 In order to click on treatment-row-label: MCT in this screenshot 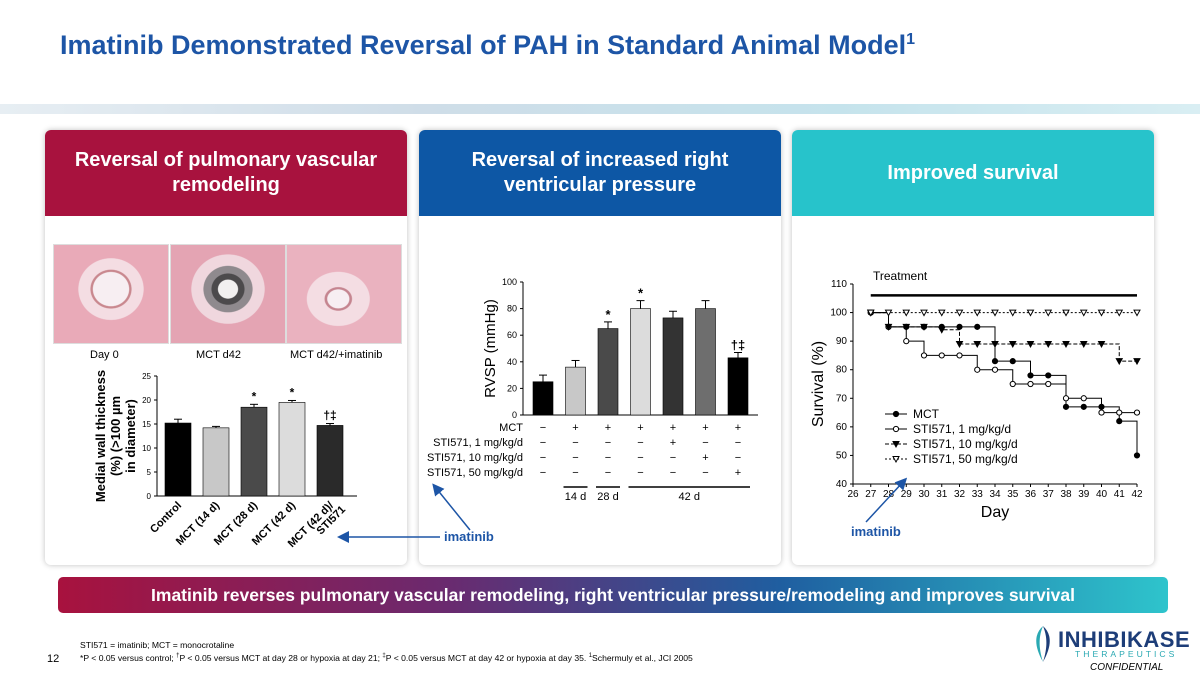, I will do `click(511, 428)`.